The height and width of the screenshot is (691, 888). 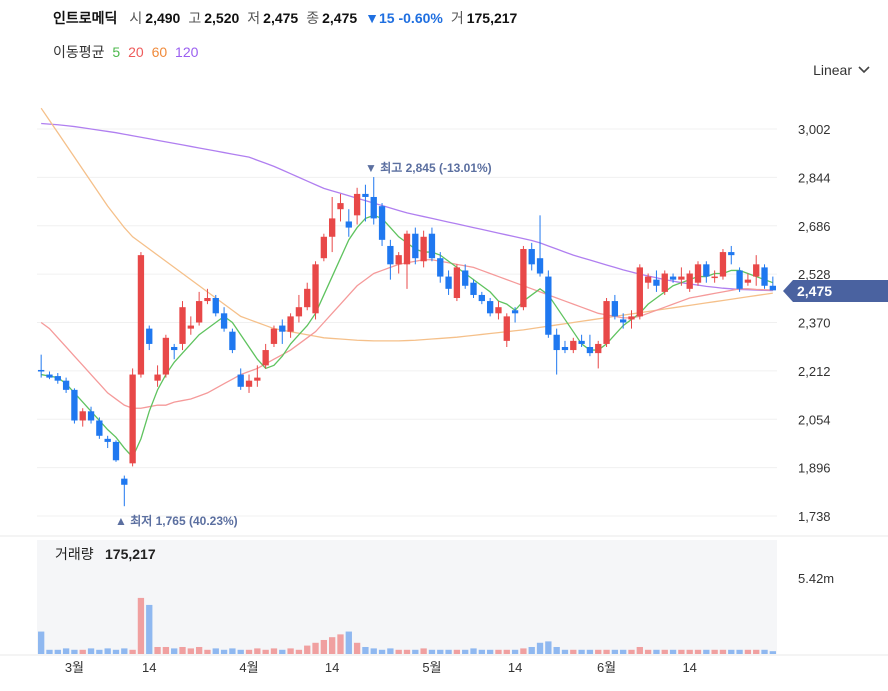 I want to click on ma60-legend: 60, so click(x=159, y=52).